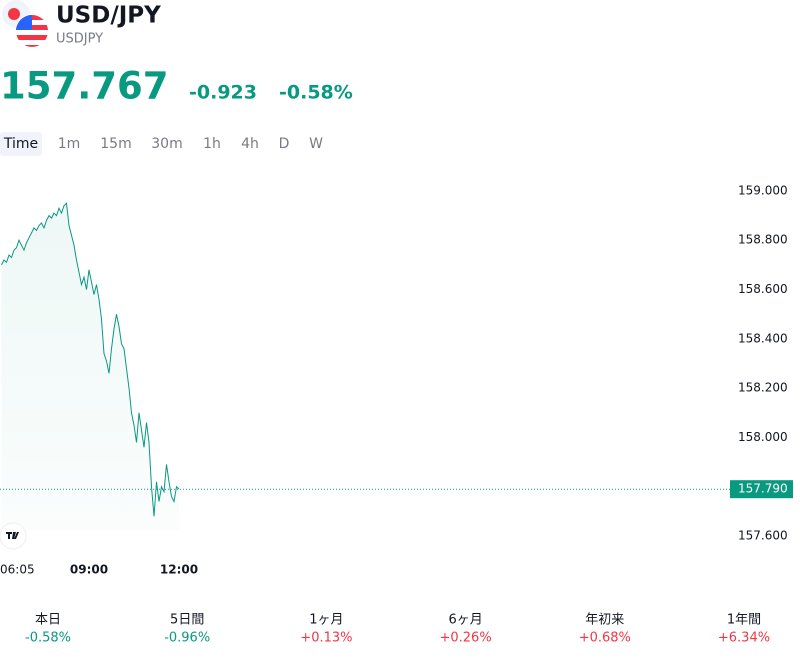 This screenshot has height=658, width=800. Describe the element at coordinates (250, 144) in the screenshot. I see `interval-tab: 4h` at that location.